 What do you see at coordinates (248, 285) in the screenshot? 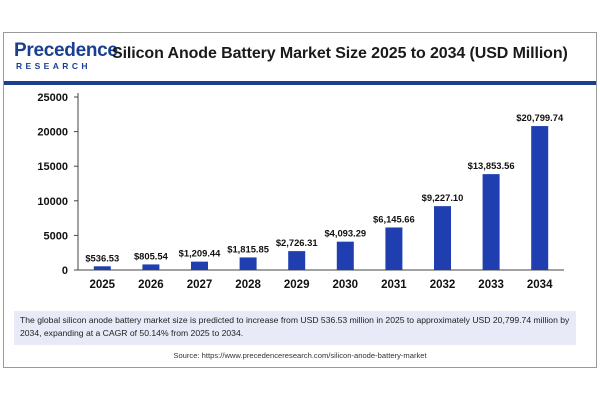
I see `x-tick-label: 2028` at bounding box center [248, 285].